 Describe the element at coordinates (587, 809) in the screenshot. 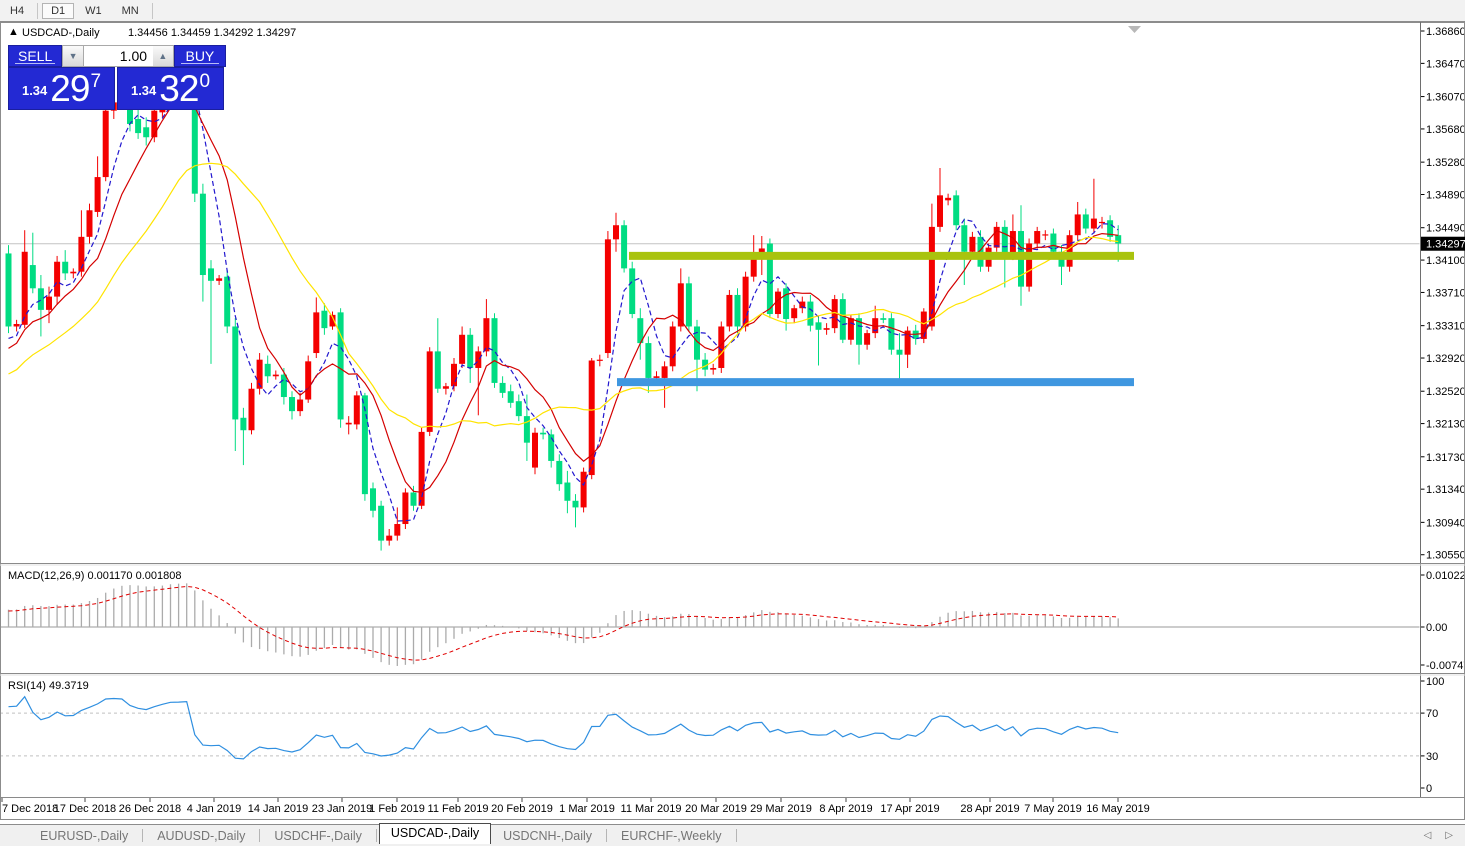

I see `date-axis-label: 1 Mar 2019` at that location.